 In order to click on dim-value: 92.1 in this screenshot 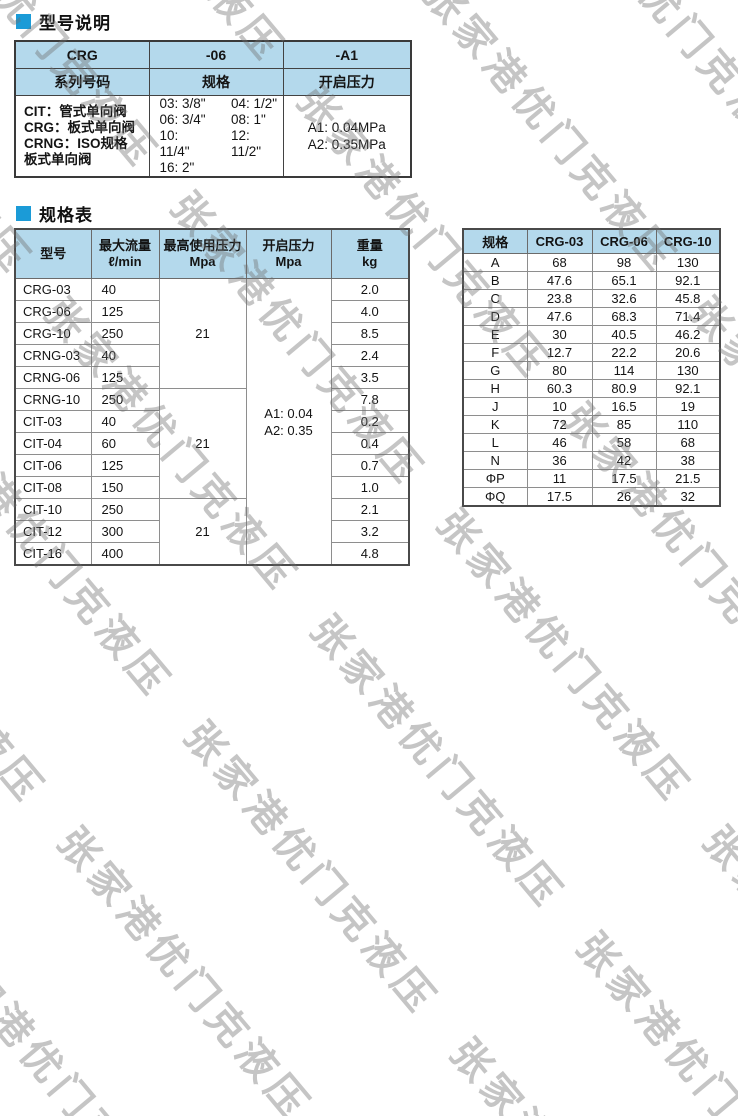, I will do `click(688, 388)`.